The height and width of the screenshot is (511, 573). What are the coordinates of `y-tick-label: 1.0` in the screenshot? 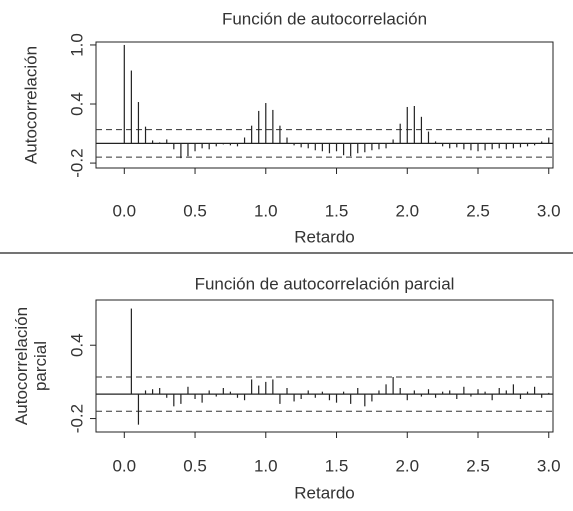 It's located at (76, 45).